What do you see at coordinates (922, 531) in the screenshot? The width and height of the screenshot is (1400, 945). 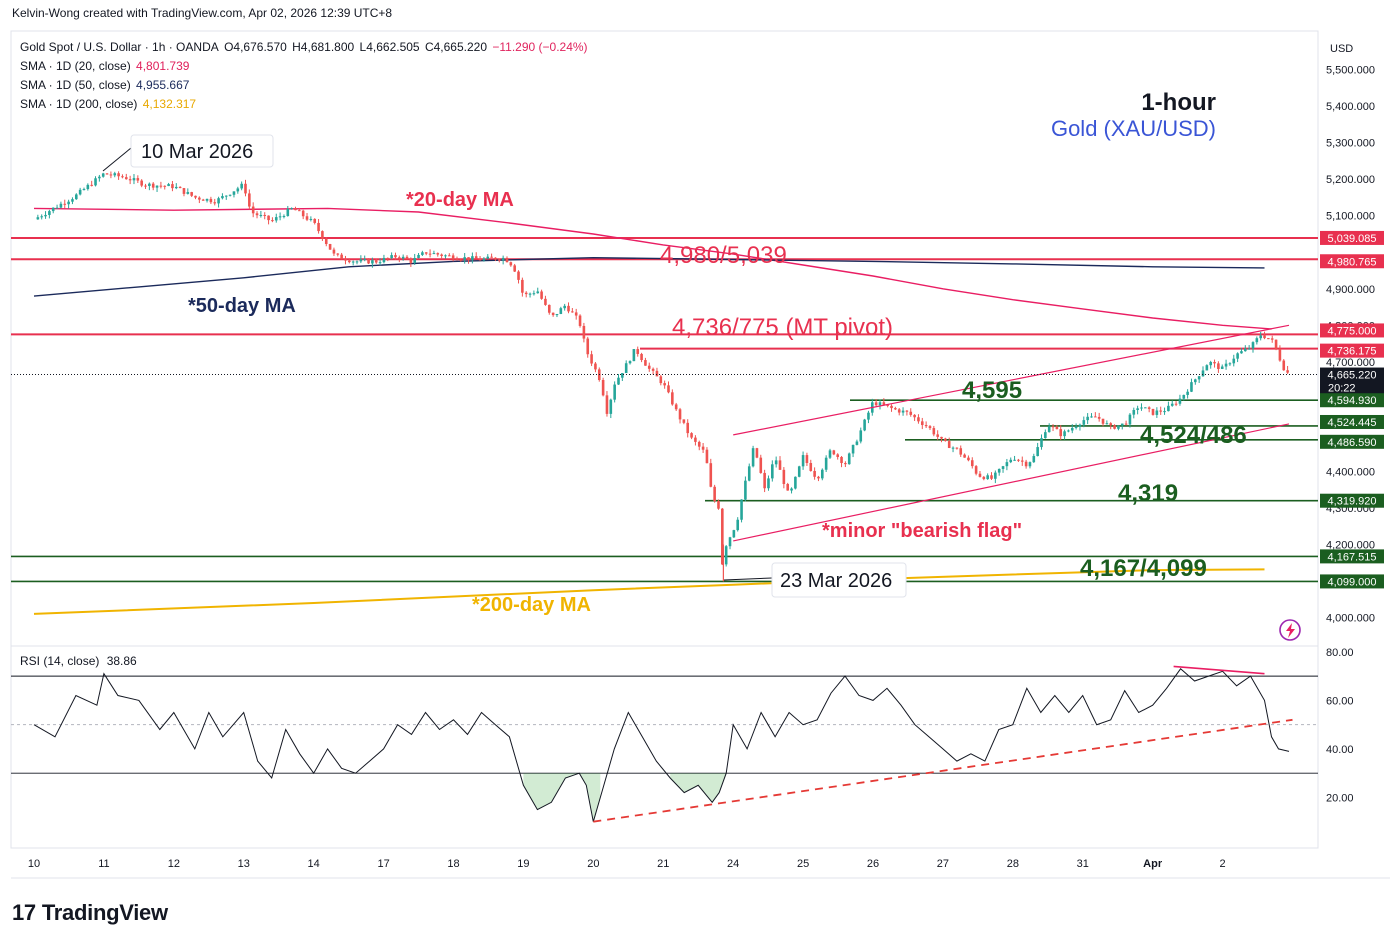 I see `flag-label: *minor "bearish flag"` at bounding box center [922, 531].